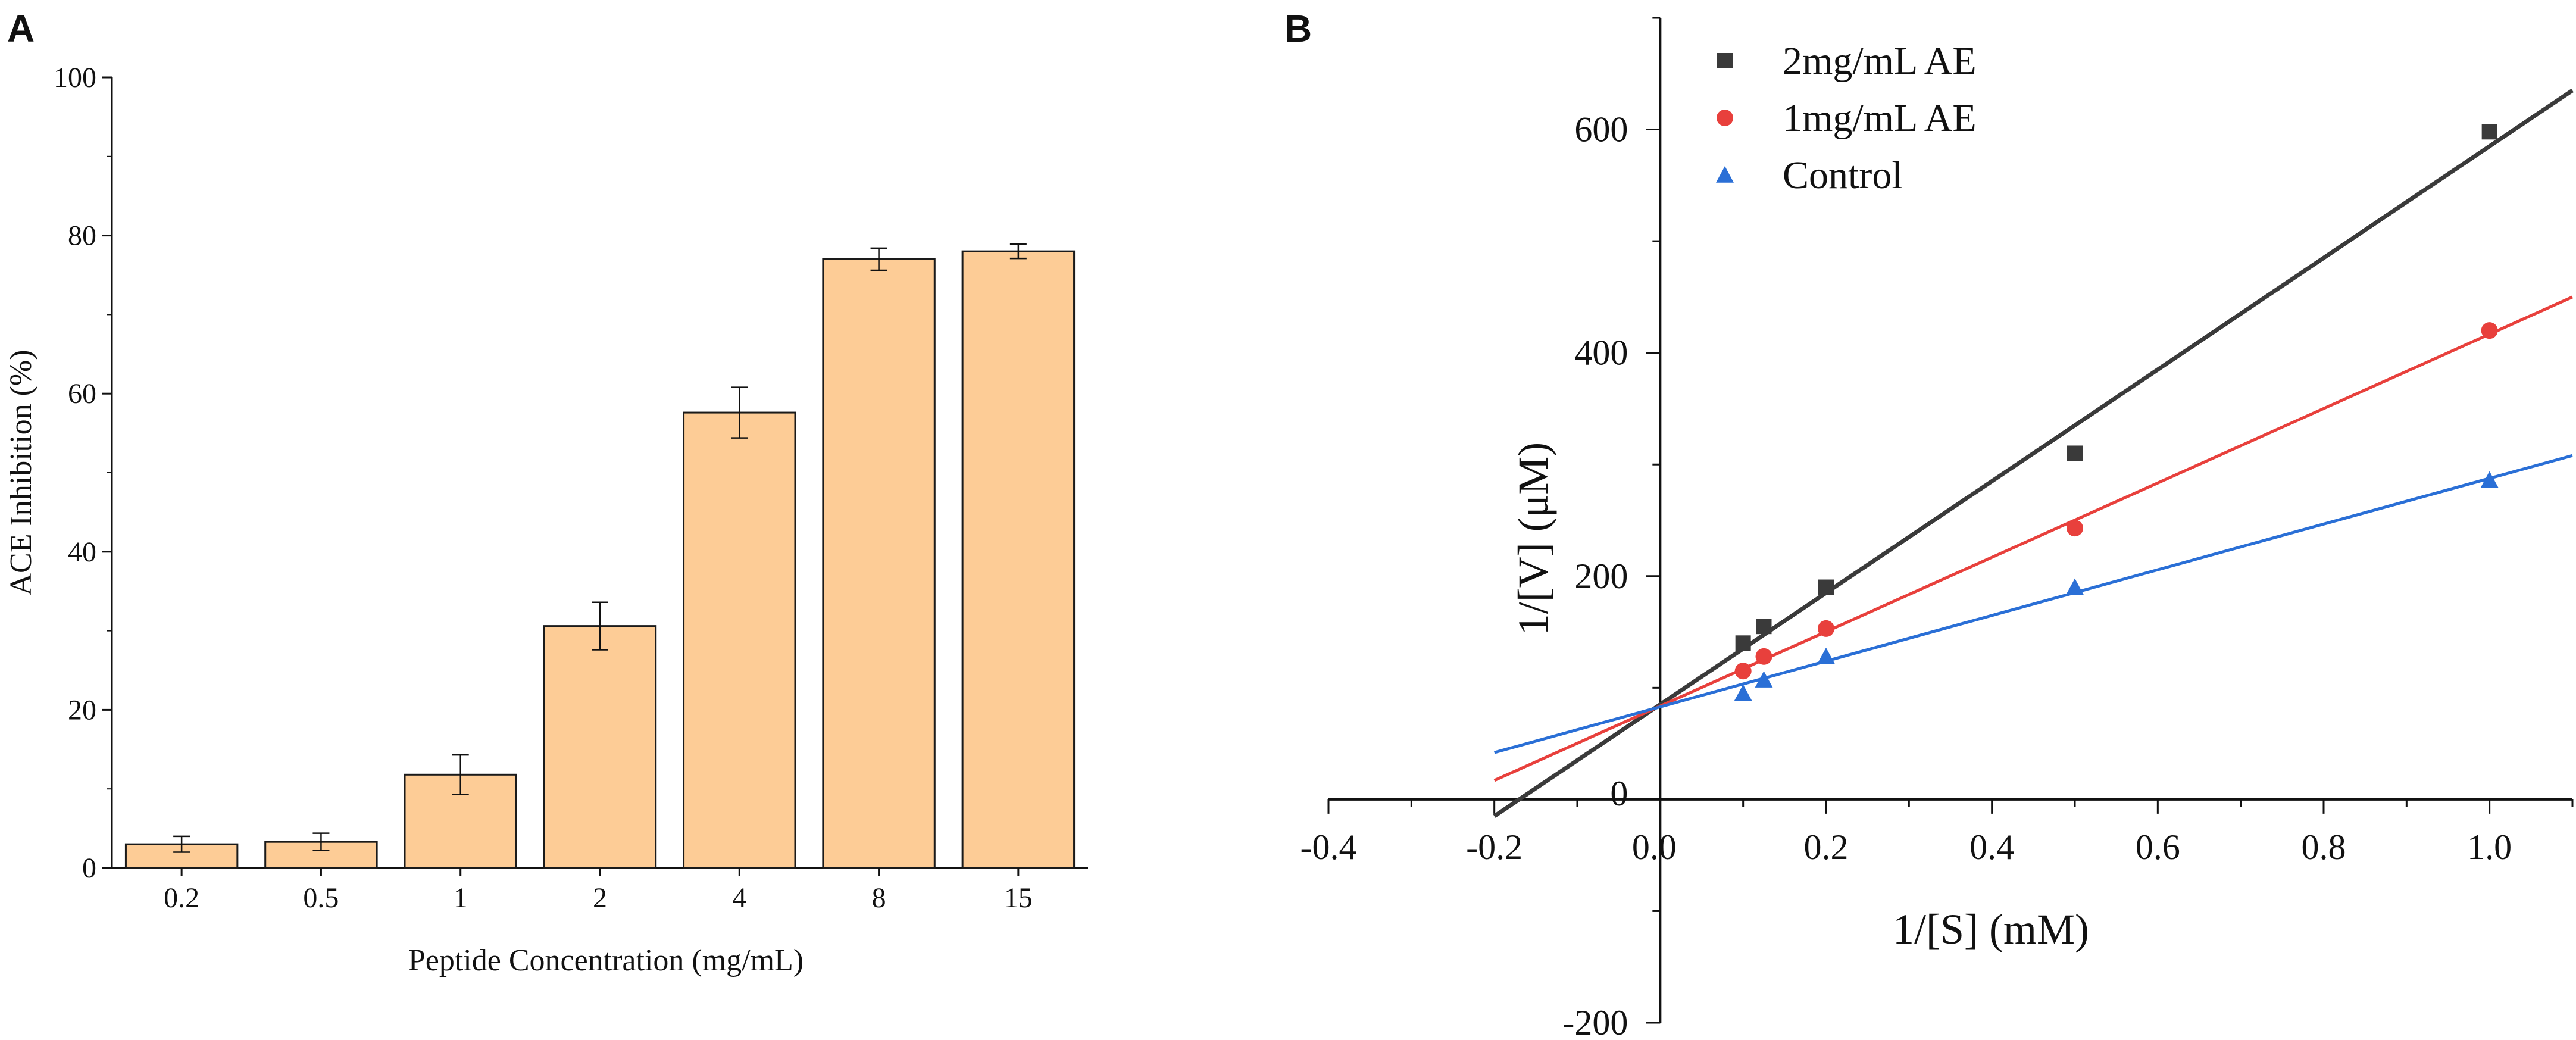  I want to click on y-tick-label: 200, so click(1601, 576).